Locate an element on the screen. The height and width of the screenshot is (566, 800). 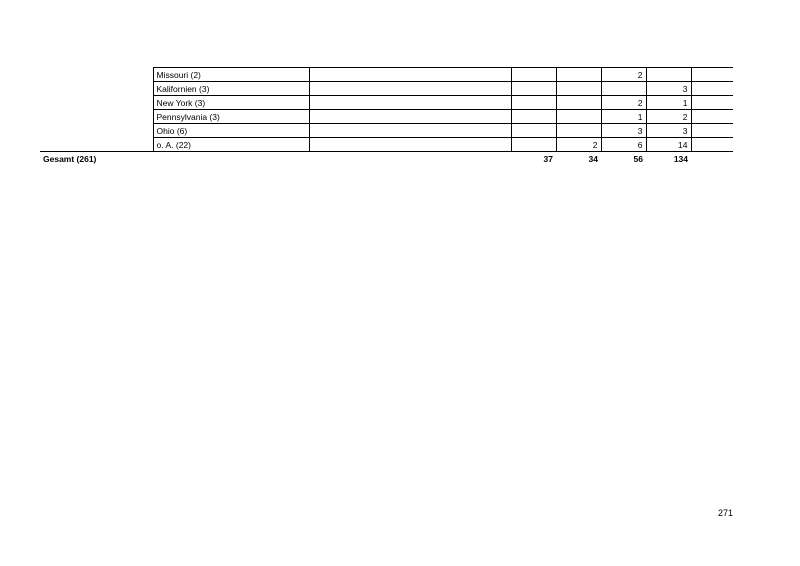
table-row: Ohio (6) 3 3 is located at coordinates (386, 130).